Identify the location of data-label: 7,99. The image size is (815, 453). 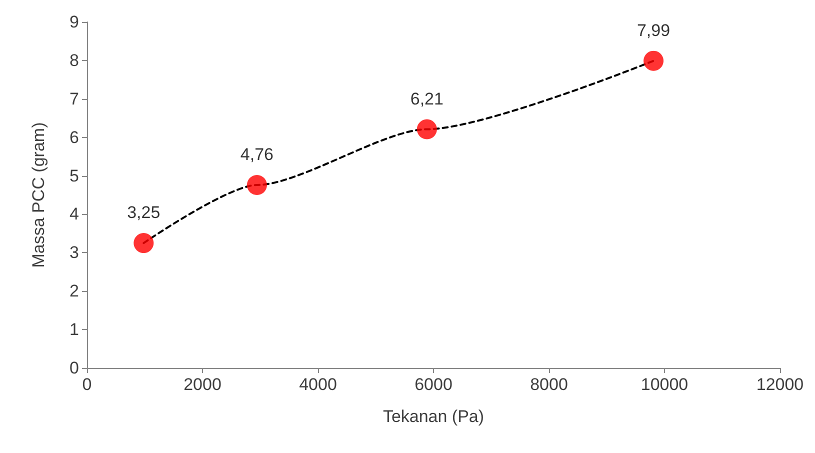
(653, 30).